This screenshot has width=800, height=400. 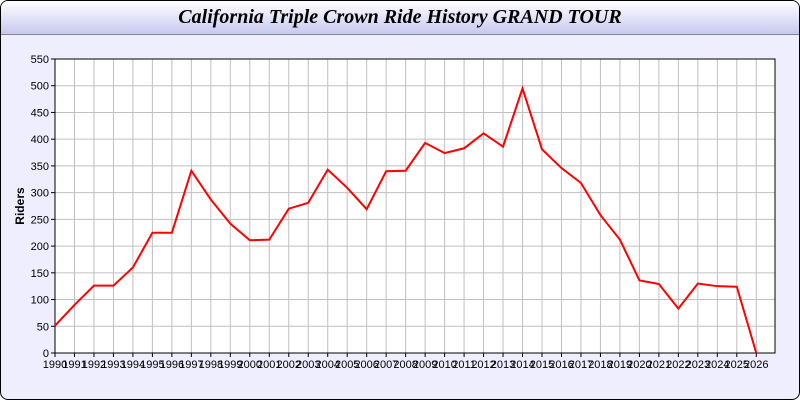 I want to click on y-tick-label: 550, so click(x=40, y=60).